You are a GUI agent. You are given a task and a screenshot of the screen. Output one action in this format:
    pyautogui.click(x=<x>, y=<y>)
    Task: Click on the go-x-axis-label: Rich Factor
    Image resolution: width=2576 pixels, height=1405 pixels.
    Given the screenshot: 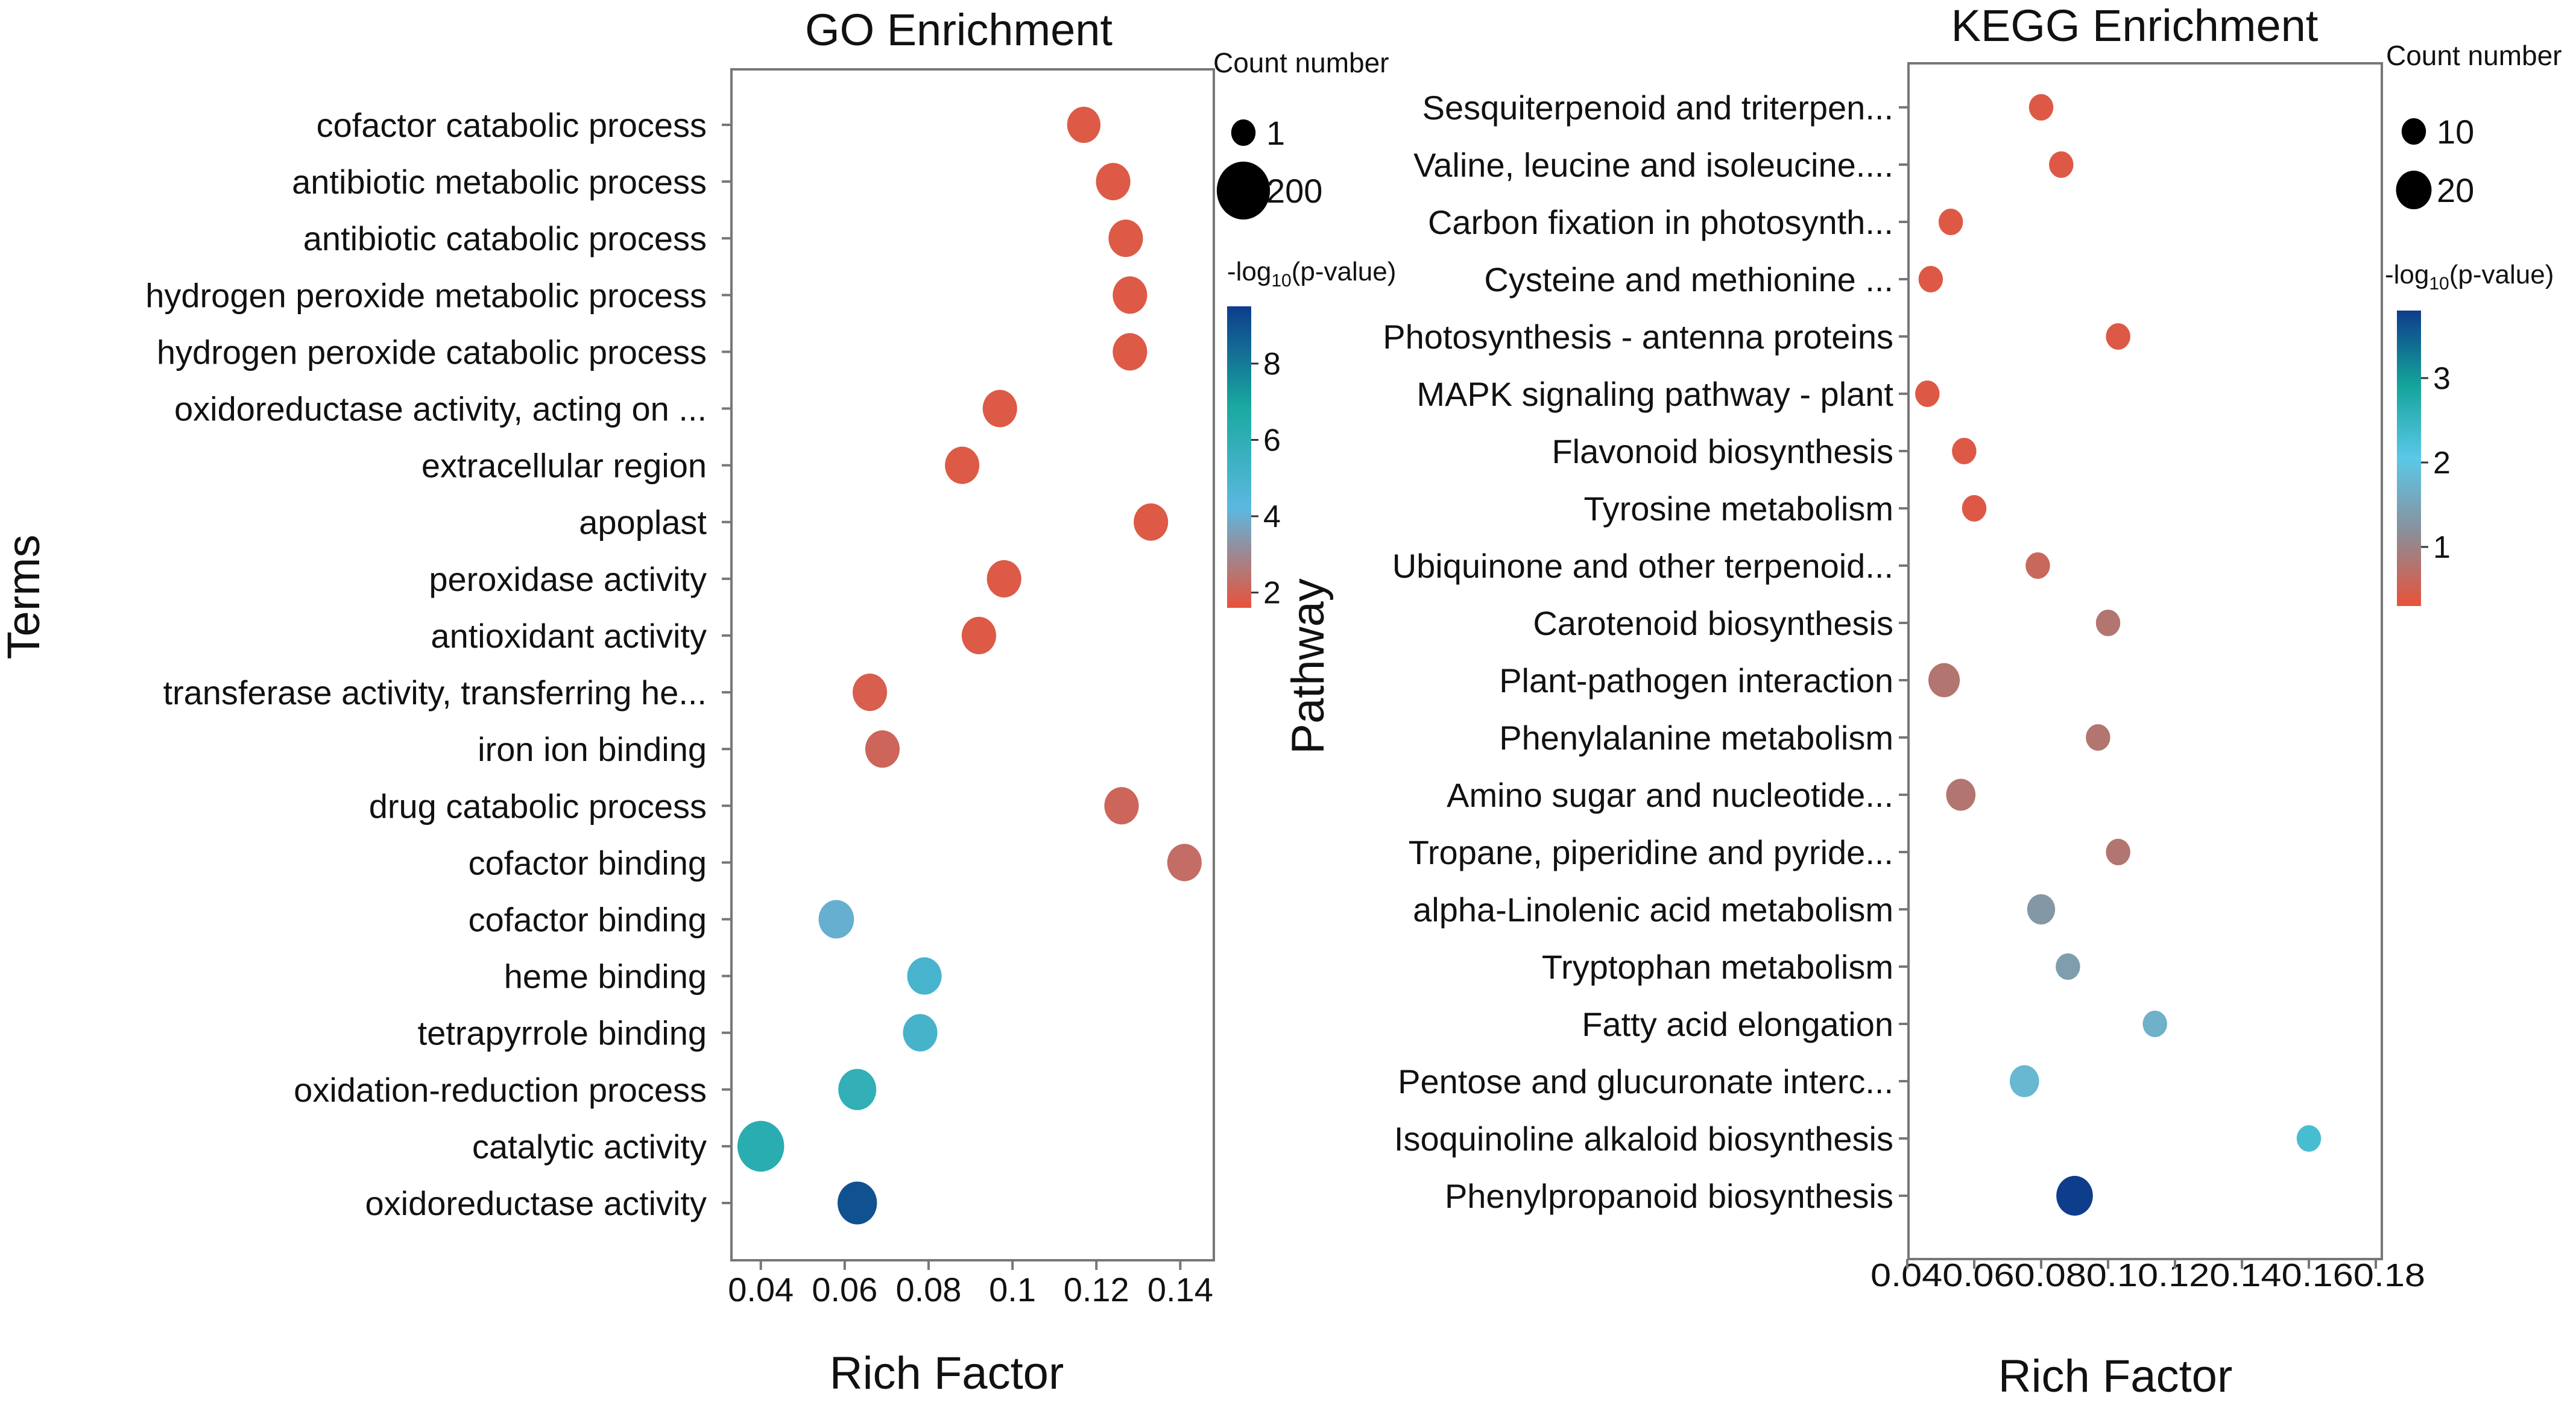 What is the action you would take?
    pyautogui.click(x=947, y=1373)
    